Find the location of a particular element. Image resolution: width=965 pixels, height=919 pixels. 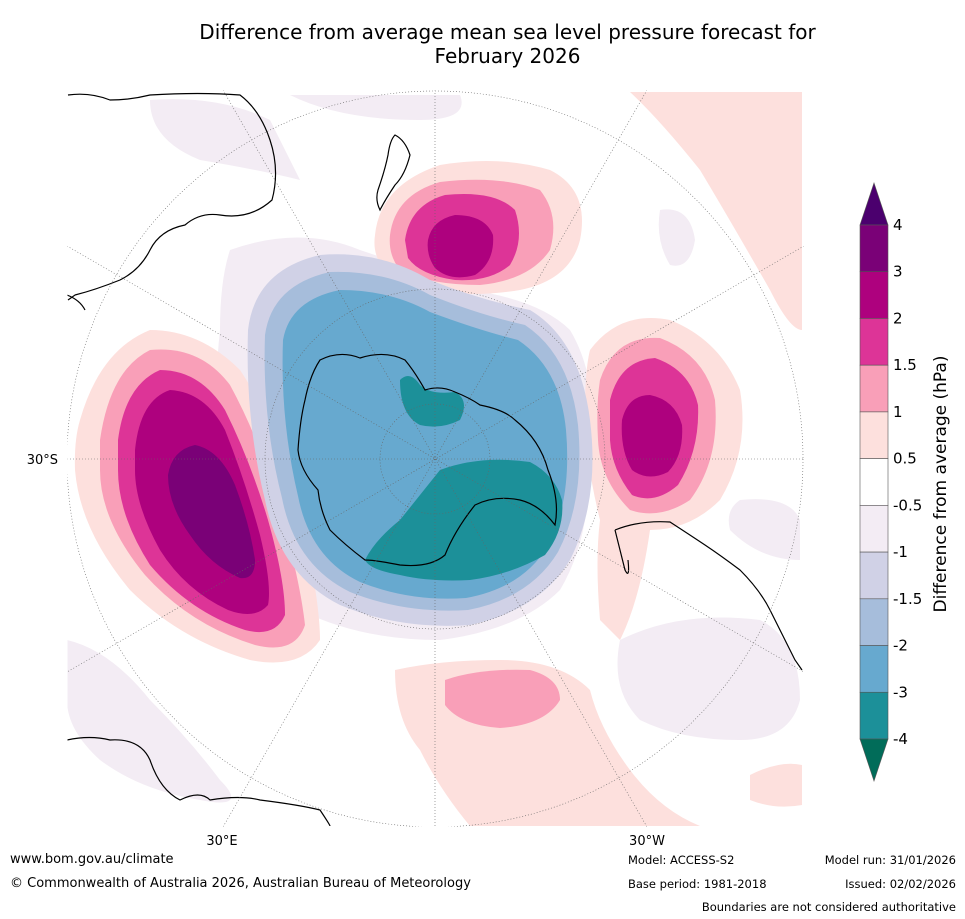

colorbar-tick-label: -1 is located at coordinates (900, 552).